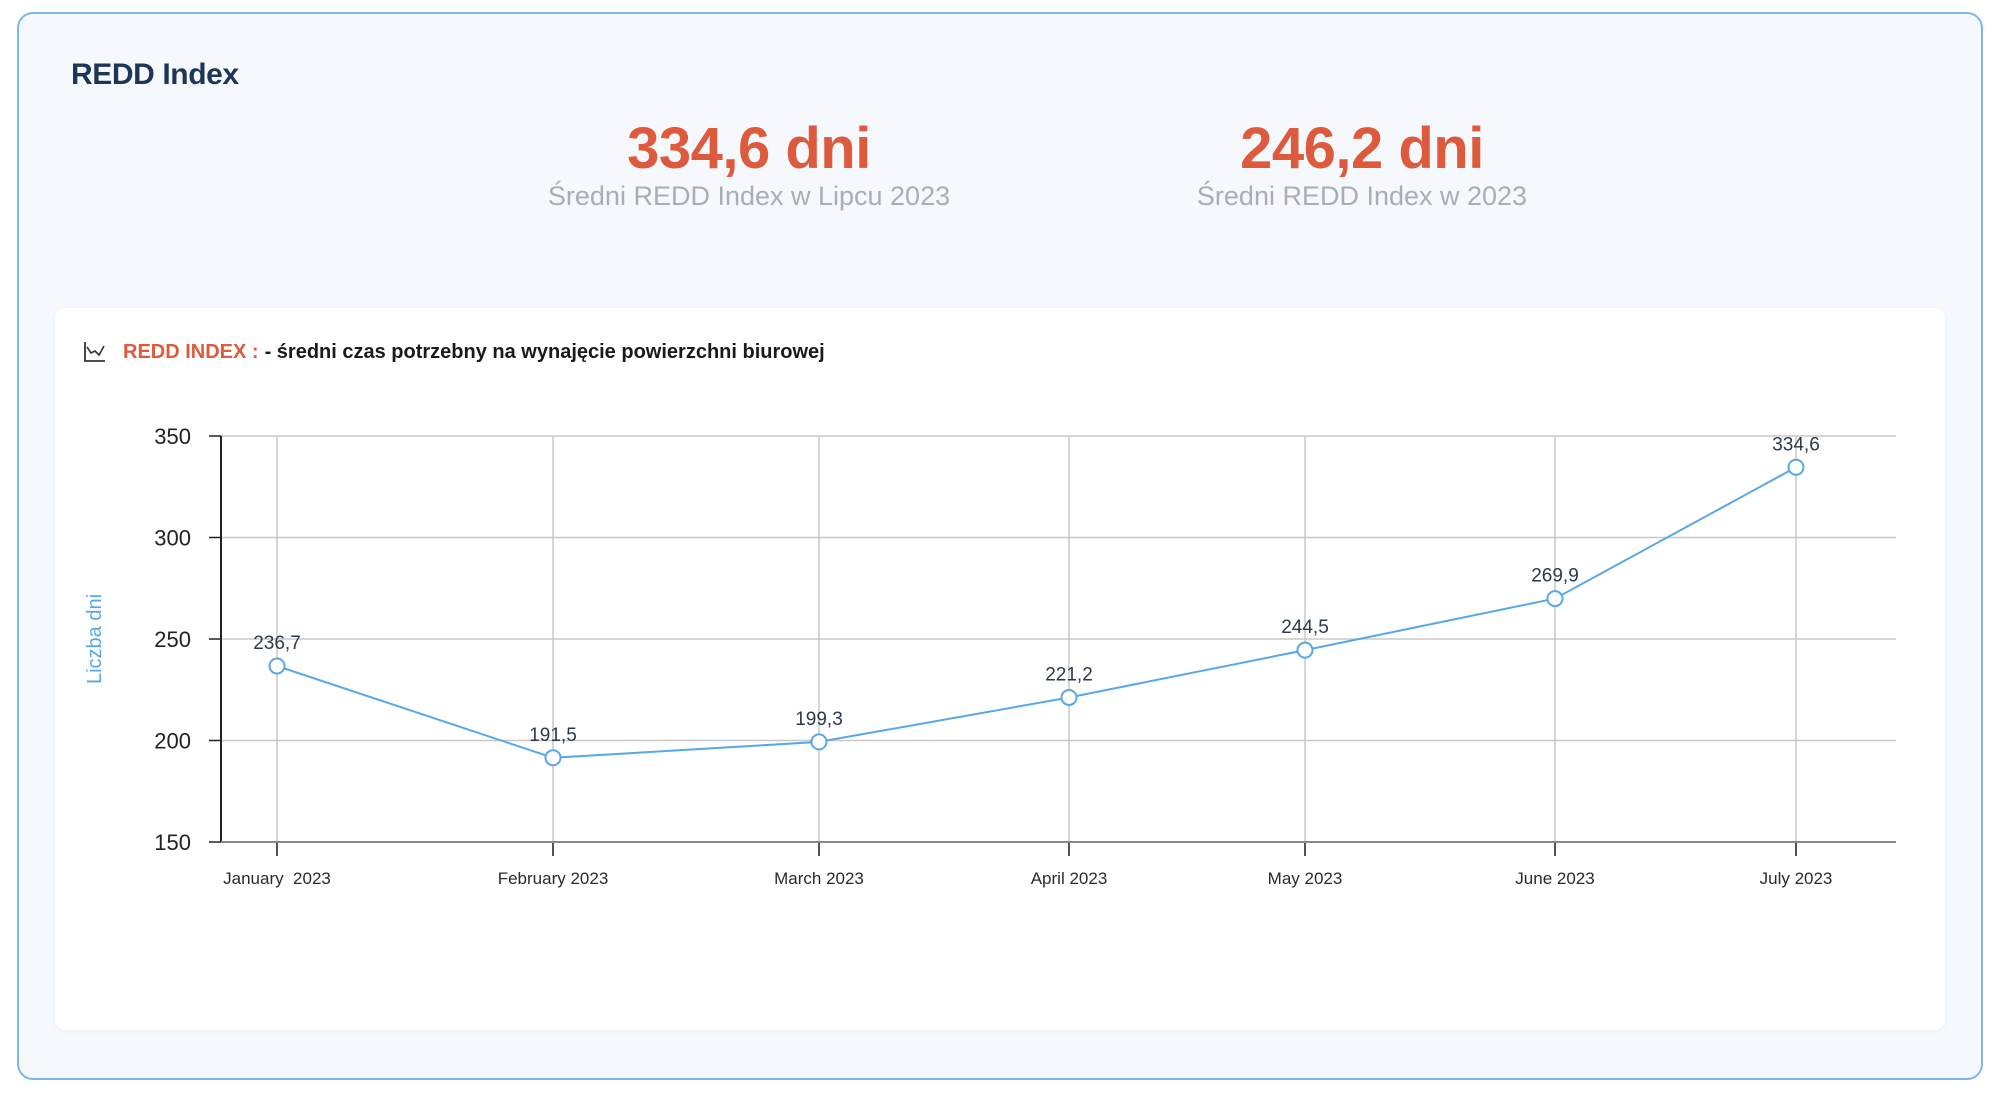 The image size is (1999, 1098). I want to click on data-label: 191,5, so click(553, 735).